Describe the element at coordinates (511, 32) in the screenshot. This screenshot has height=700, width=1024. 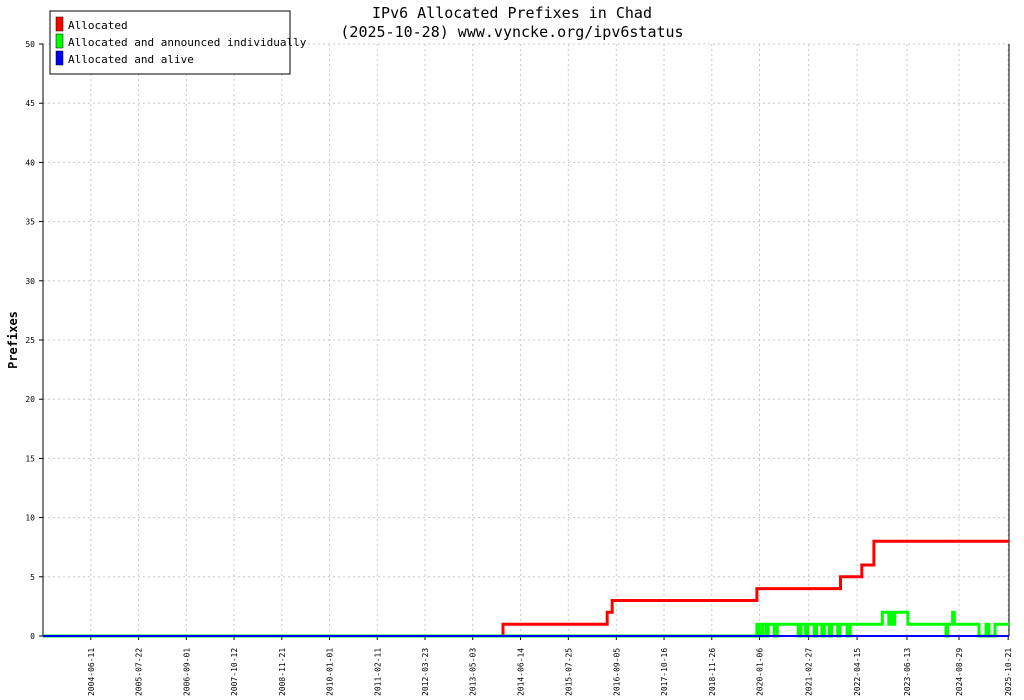
I see `chart-subtitle: (2025-10-28) www.vyncke.org/ipv6status` at that location.